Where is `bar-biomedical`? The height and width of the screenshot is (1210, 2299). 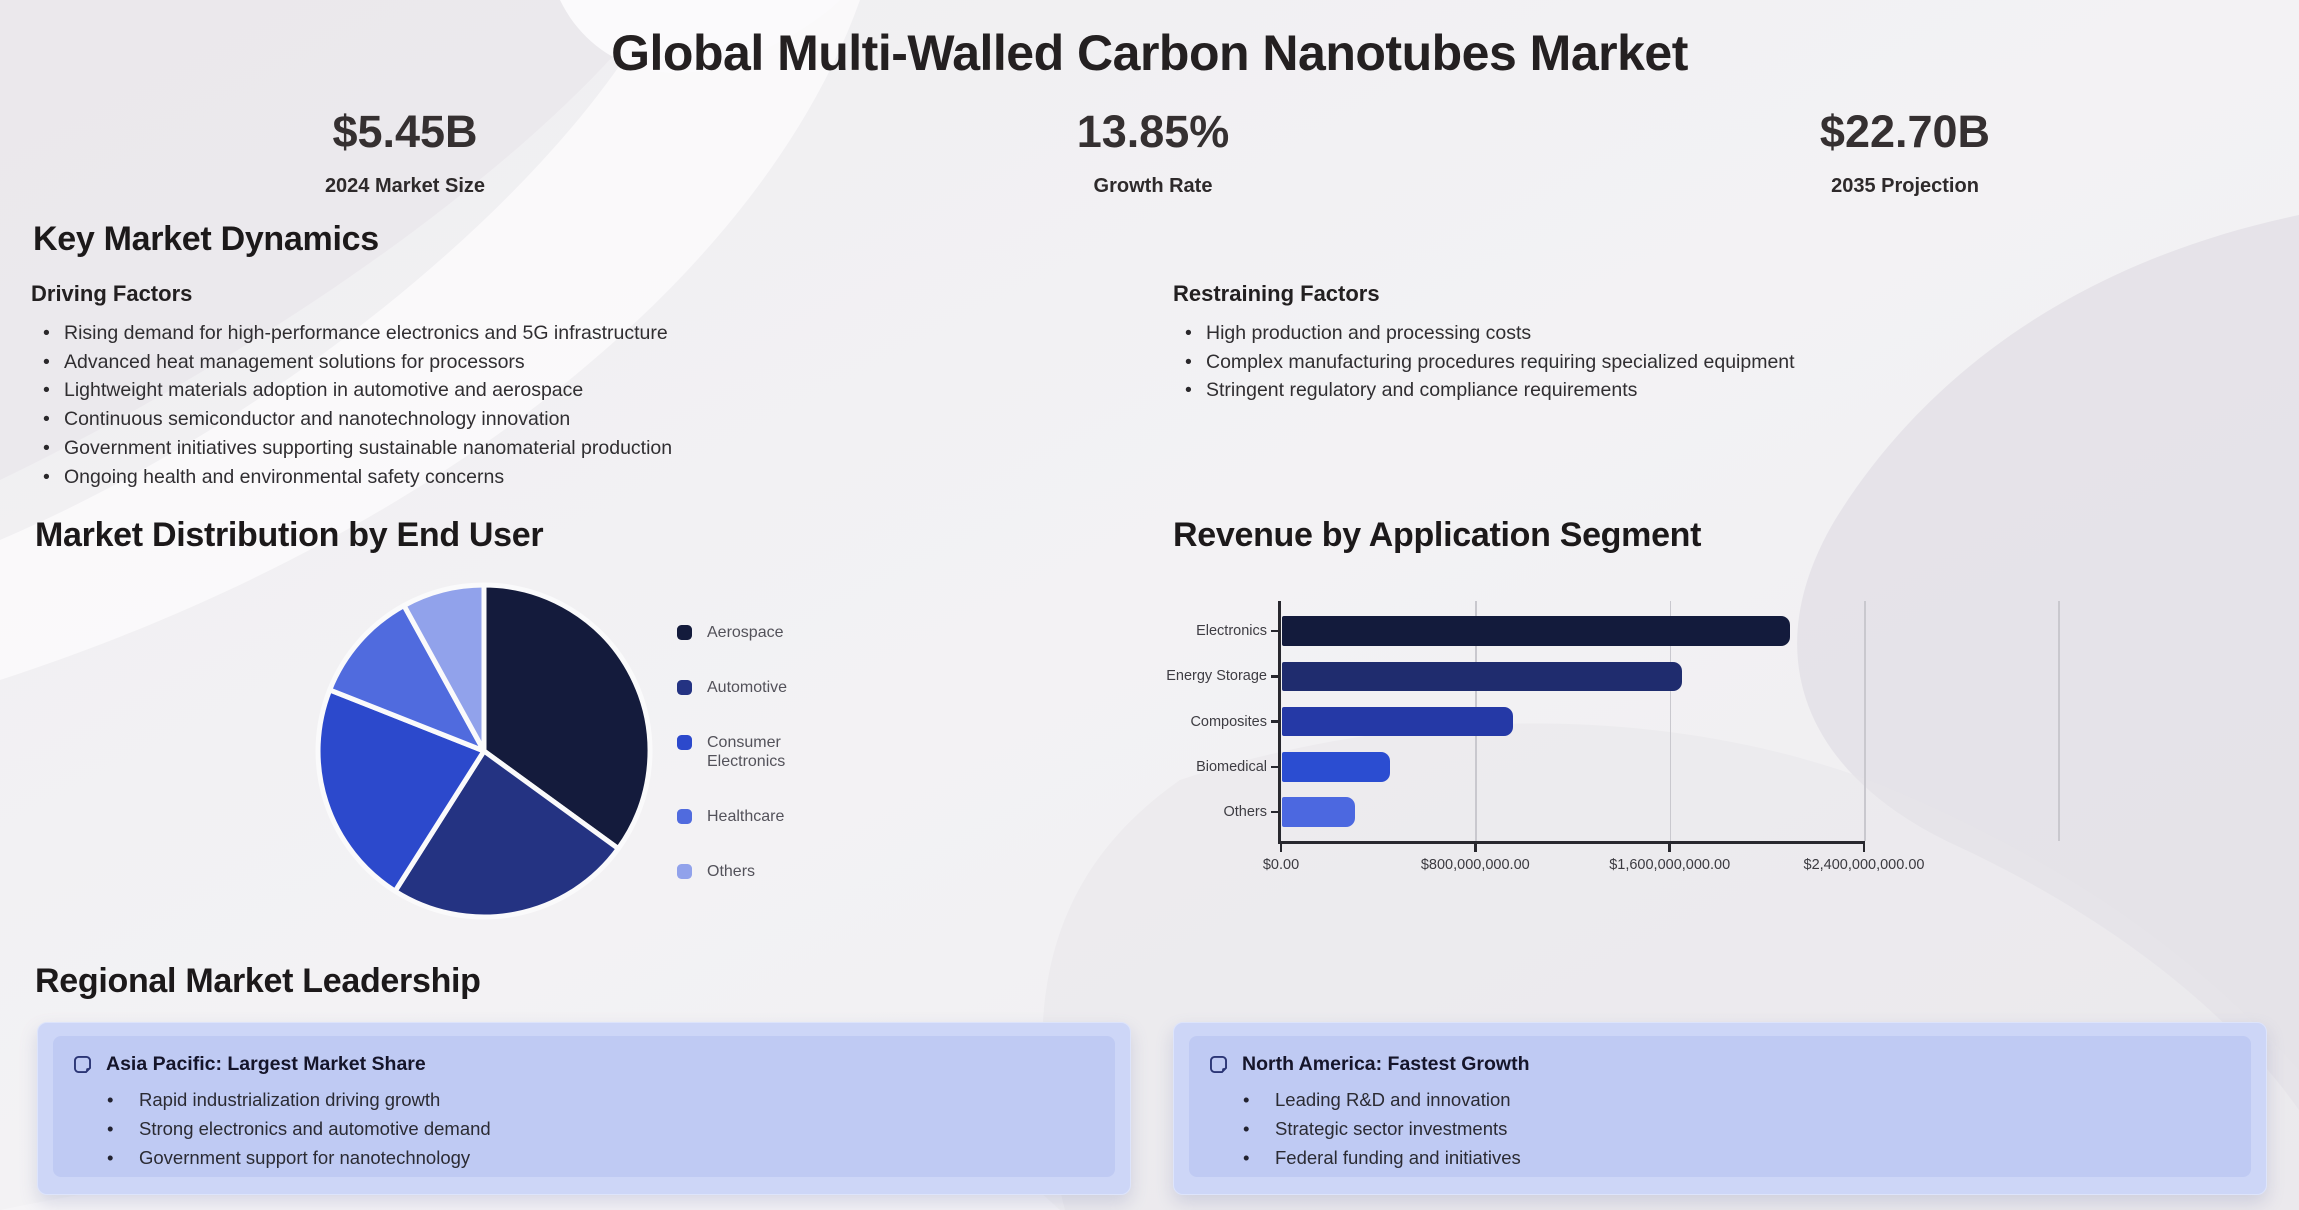 bar-biomedical is located at coordinates (1336, 767).